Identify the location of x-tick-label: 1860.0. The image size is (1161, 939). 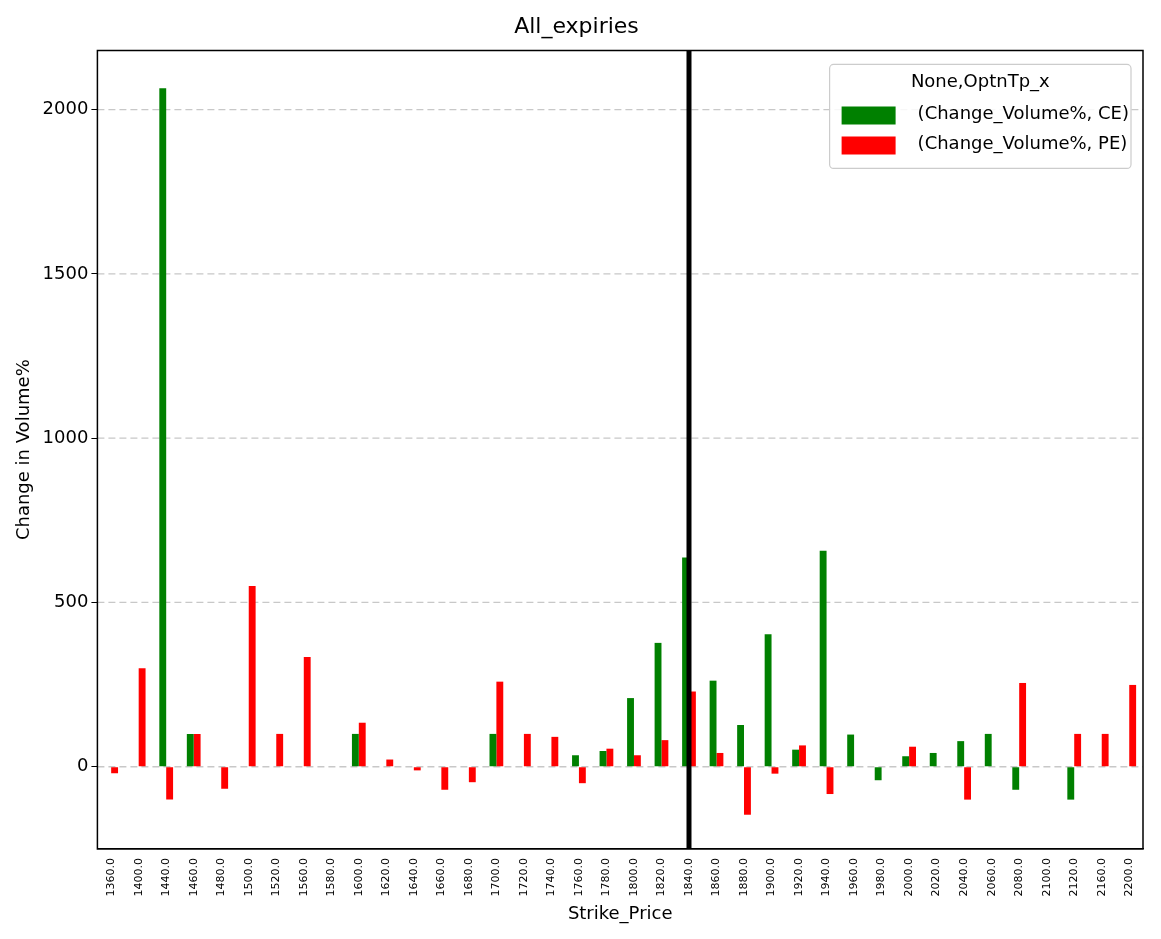
(716, 877).